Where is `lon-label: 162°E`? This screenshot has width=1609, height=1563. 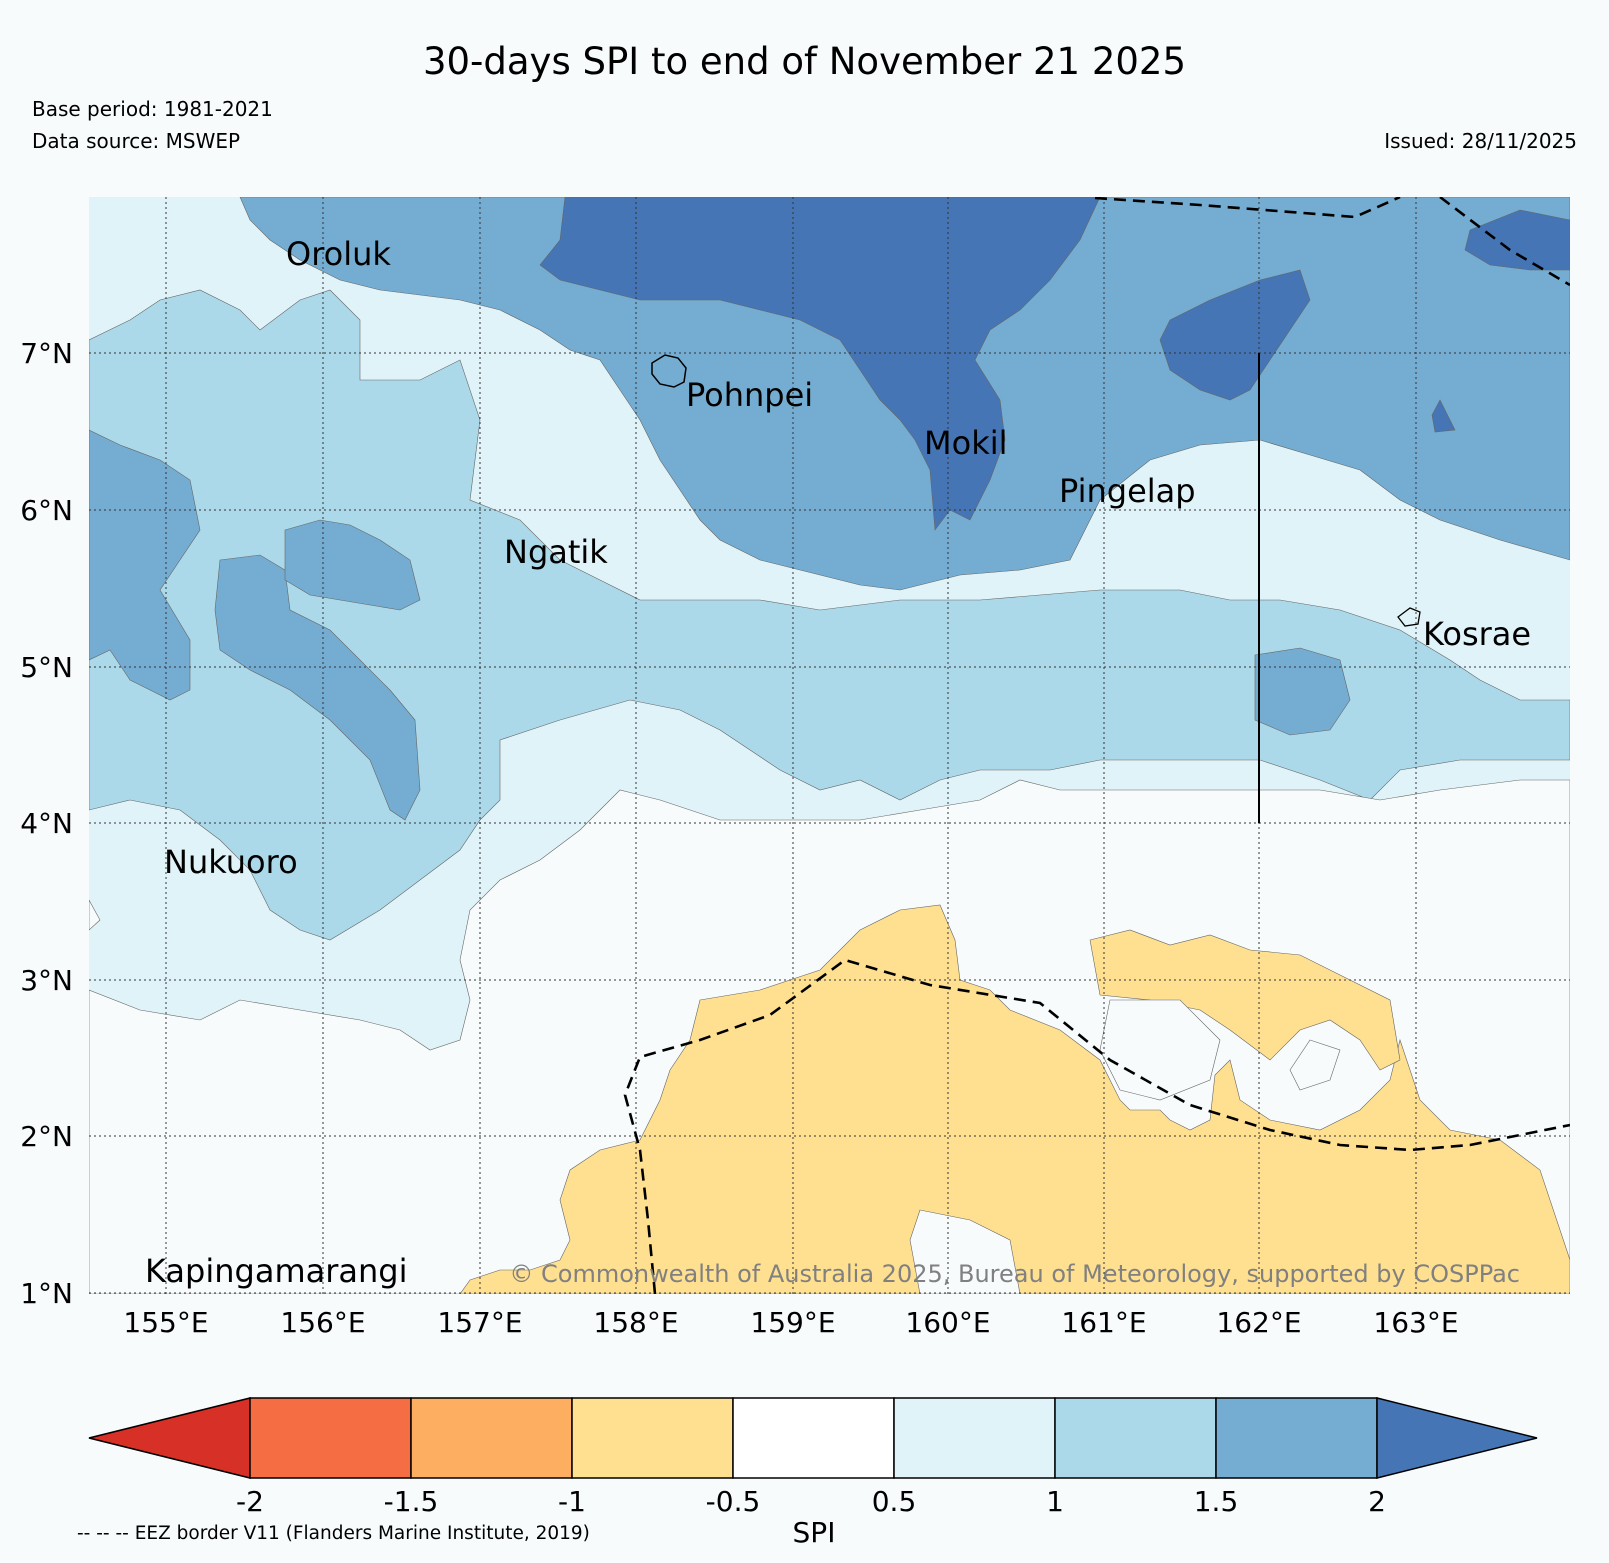 lon-label: 162°E is located at coordinates (1258, 1322).